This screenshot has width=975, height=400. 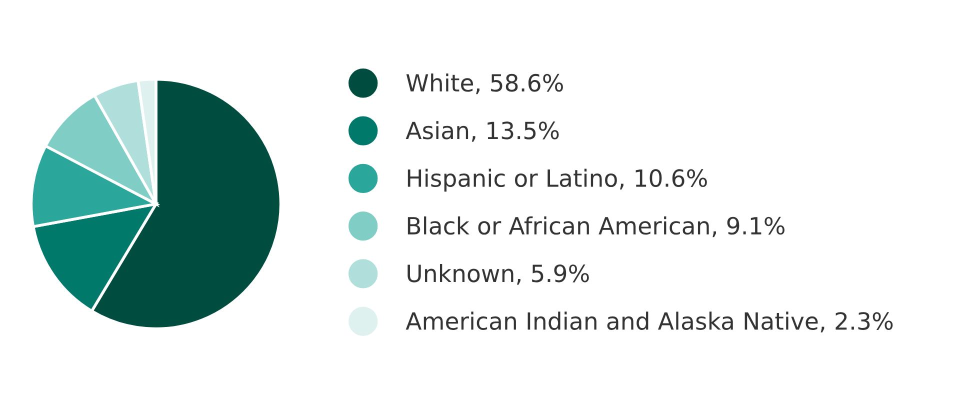 I want to click on legend-label: Hispanic or Latino, 10.6%, so click(x=557, y=180).